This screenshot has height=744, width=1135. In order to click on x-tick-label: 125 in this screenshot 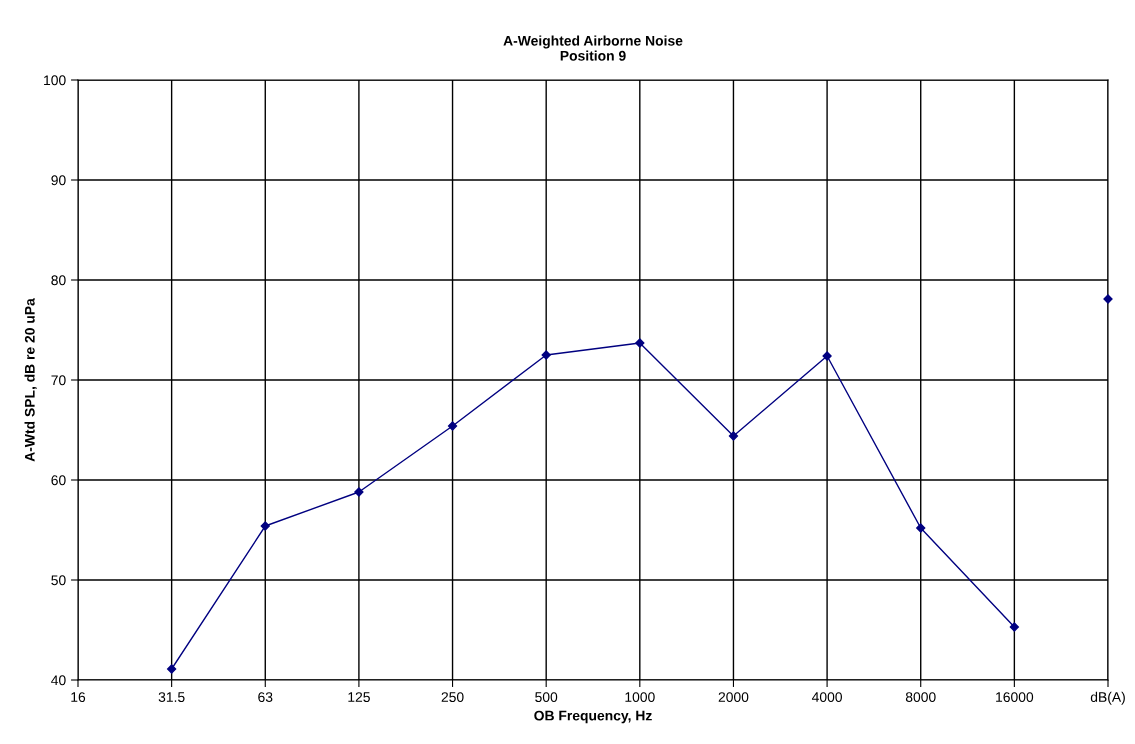, I will do `click(359, 697)`.